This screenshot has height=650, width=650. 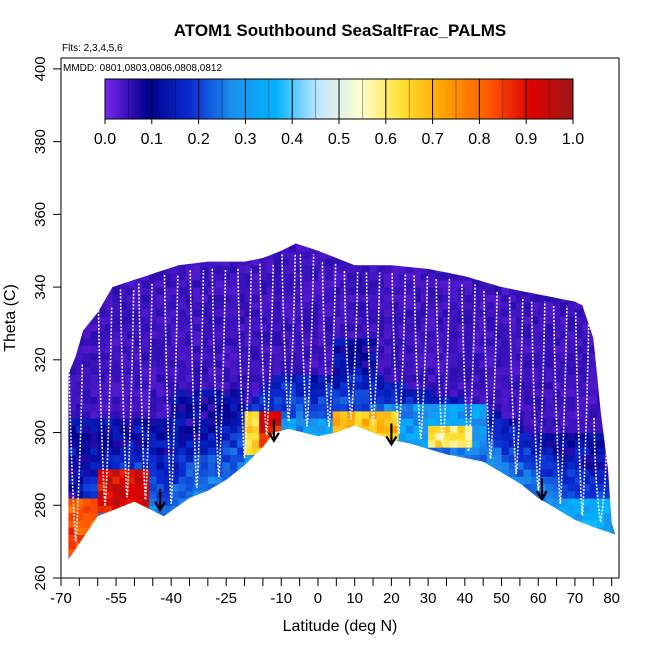 What do you see at coordinates (40, 577) in the screenshot?
I see `y-tick-label: 260` at bounding box center [40, 577].